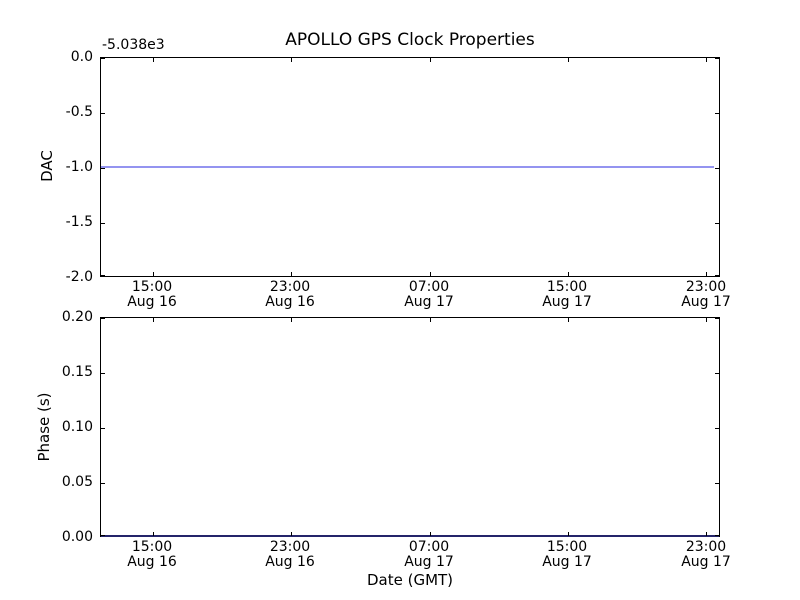  I want to click on dac-data-line, so click(407, 167).